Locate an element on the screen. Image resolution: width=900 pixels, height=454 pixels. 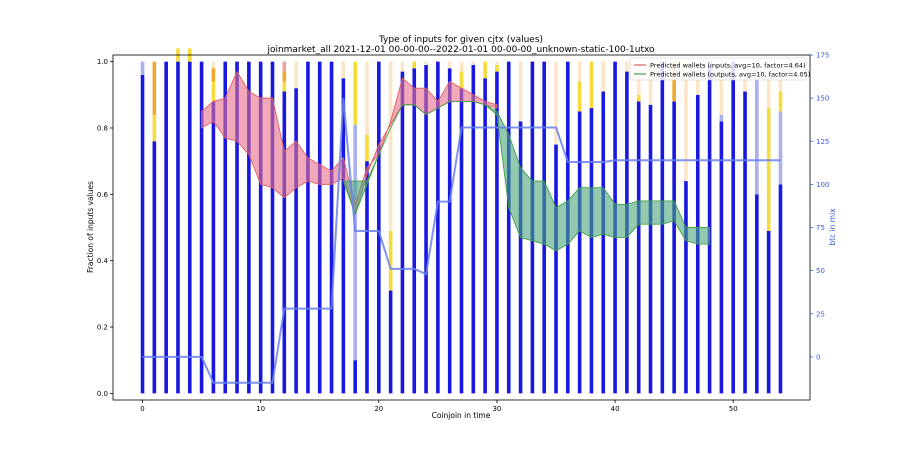
y2-tick-label: 125 is located at coordinates (822, 142).